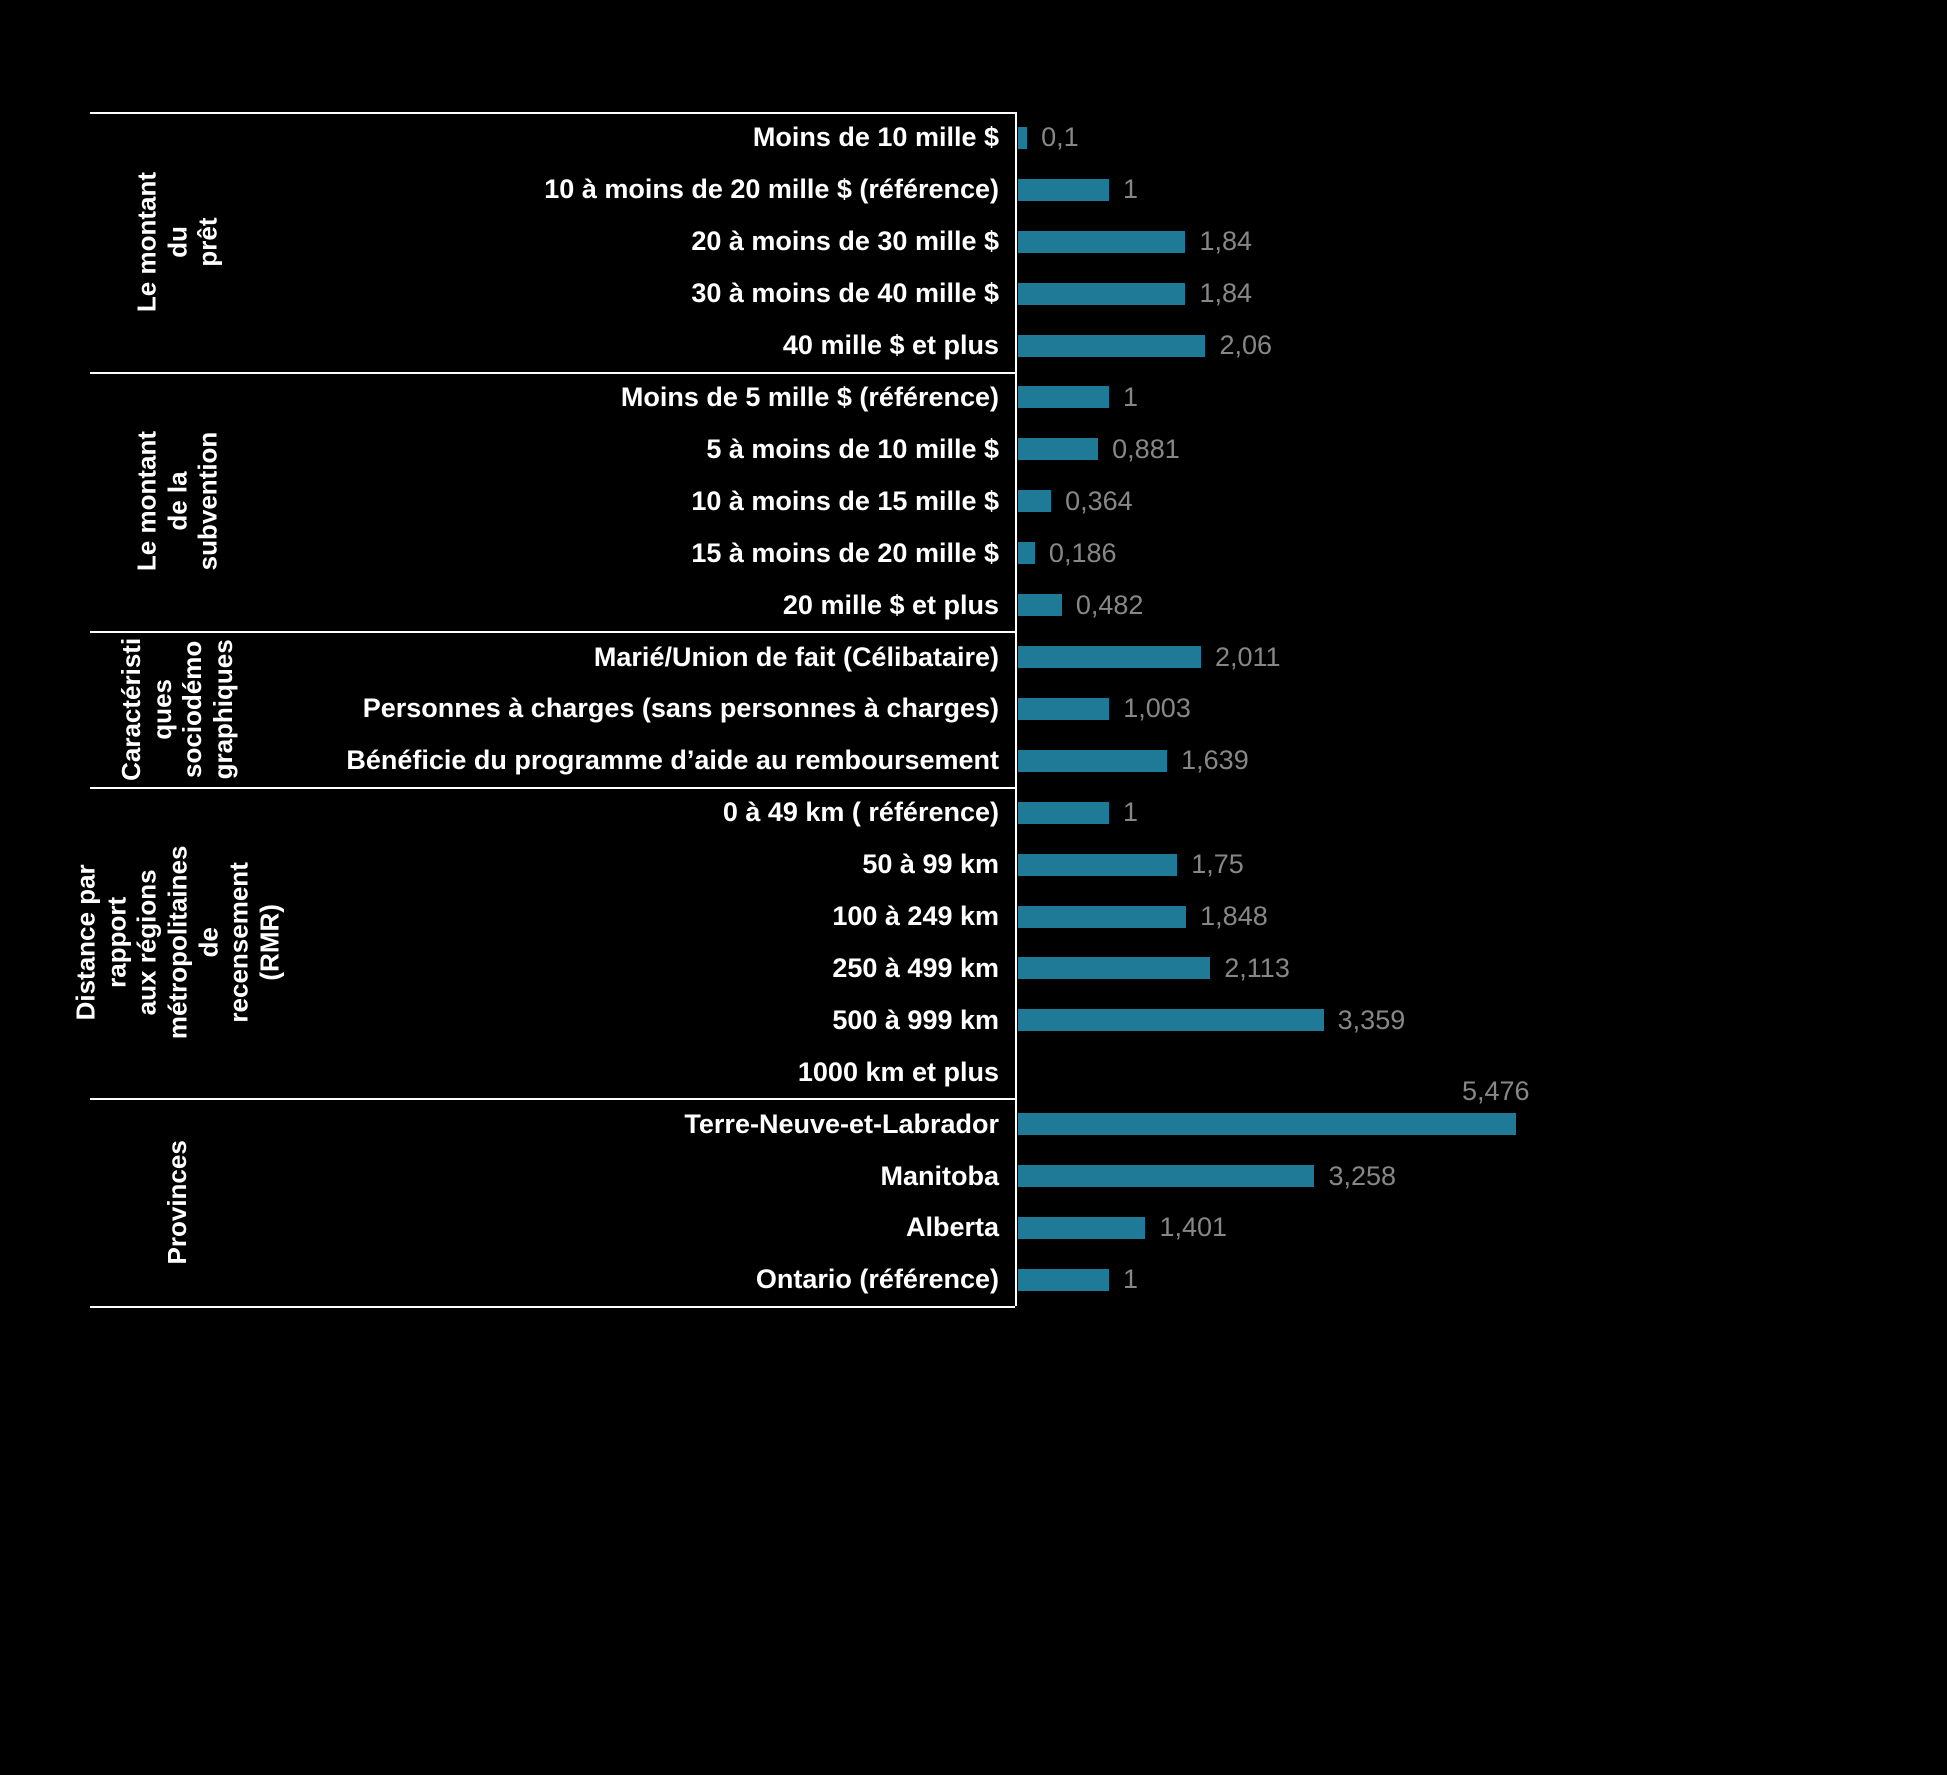 The height and width of the screenshot is (1775, 1947). Describe the element at coordinates (940, 1175) in the screenshot. I see `category-label: Manitoba` at that location.